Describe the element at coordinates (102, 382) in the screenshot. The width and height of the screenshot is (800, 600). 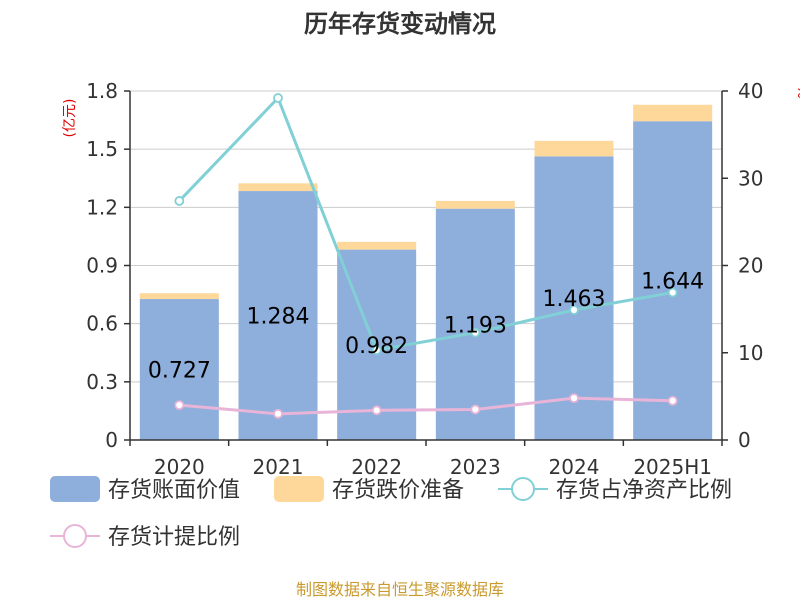
I see `left-axis-tick-label: 0.3` at that location.